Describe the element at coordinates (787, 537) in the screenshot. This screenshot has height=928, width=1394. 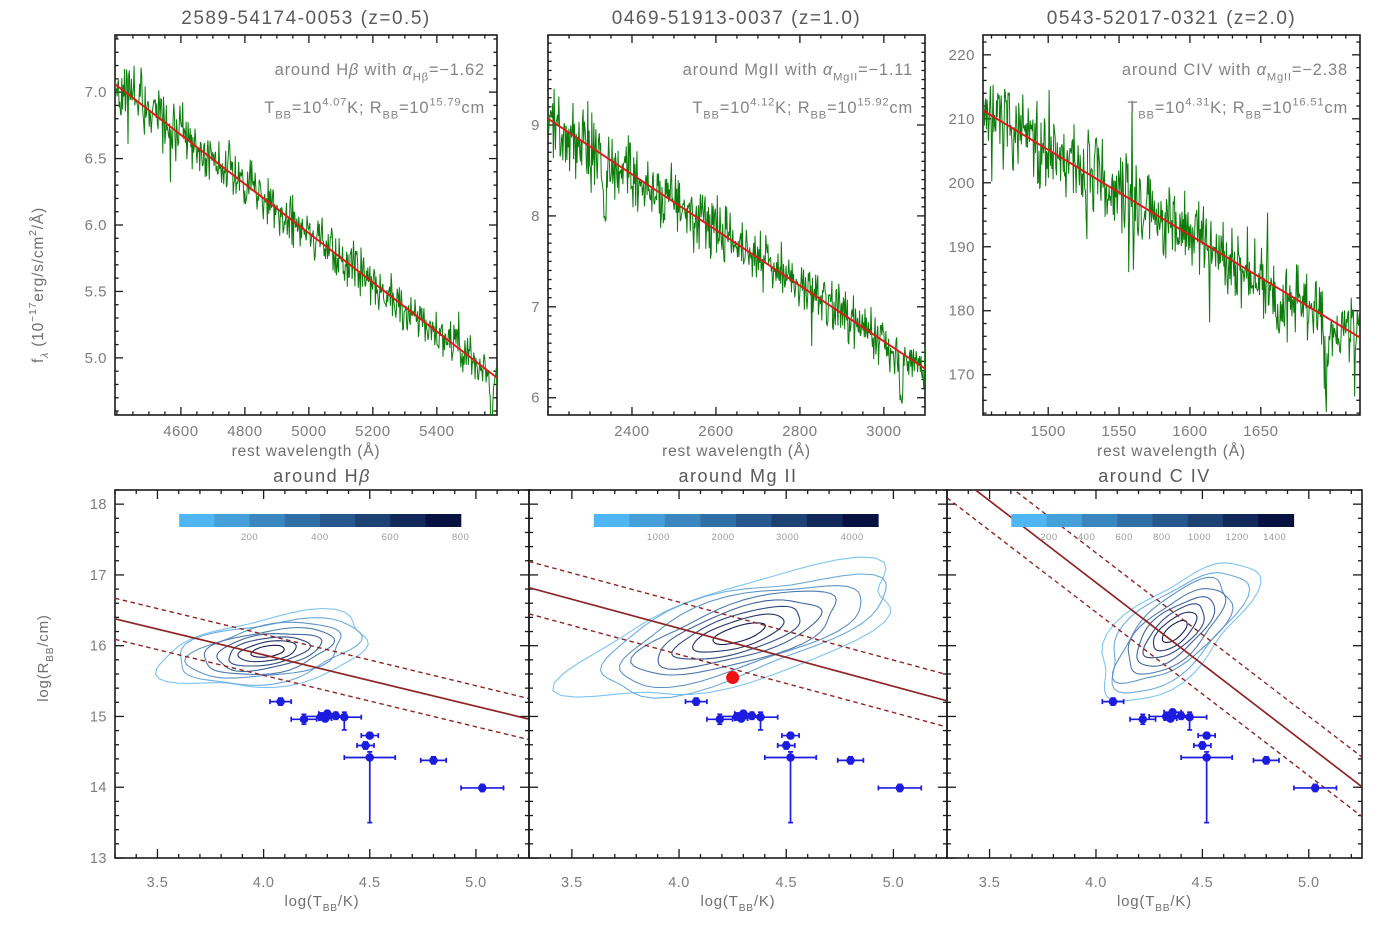
I see `colorbar-tick-label: 3000` at that location.